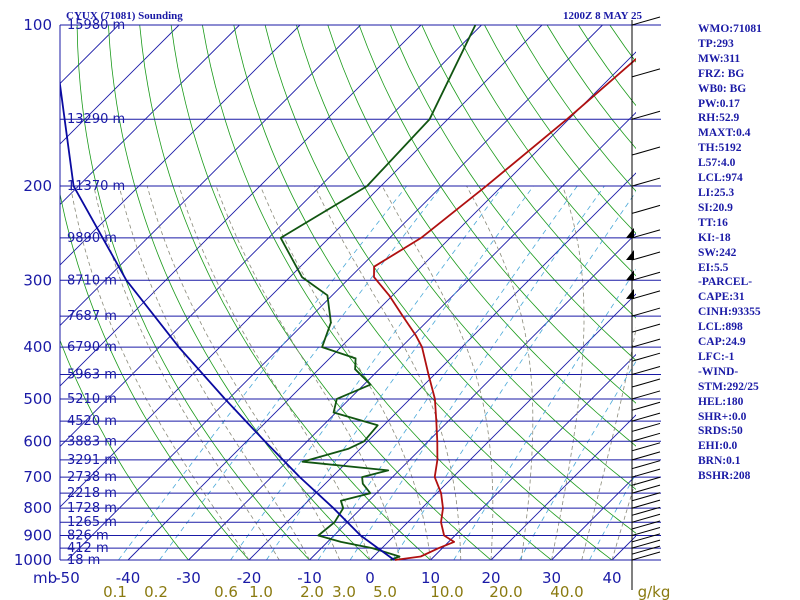 The image size is (800, 600). I want to click on height-label: 3291 m, so click(92, 460).